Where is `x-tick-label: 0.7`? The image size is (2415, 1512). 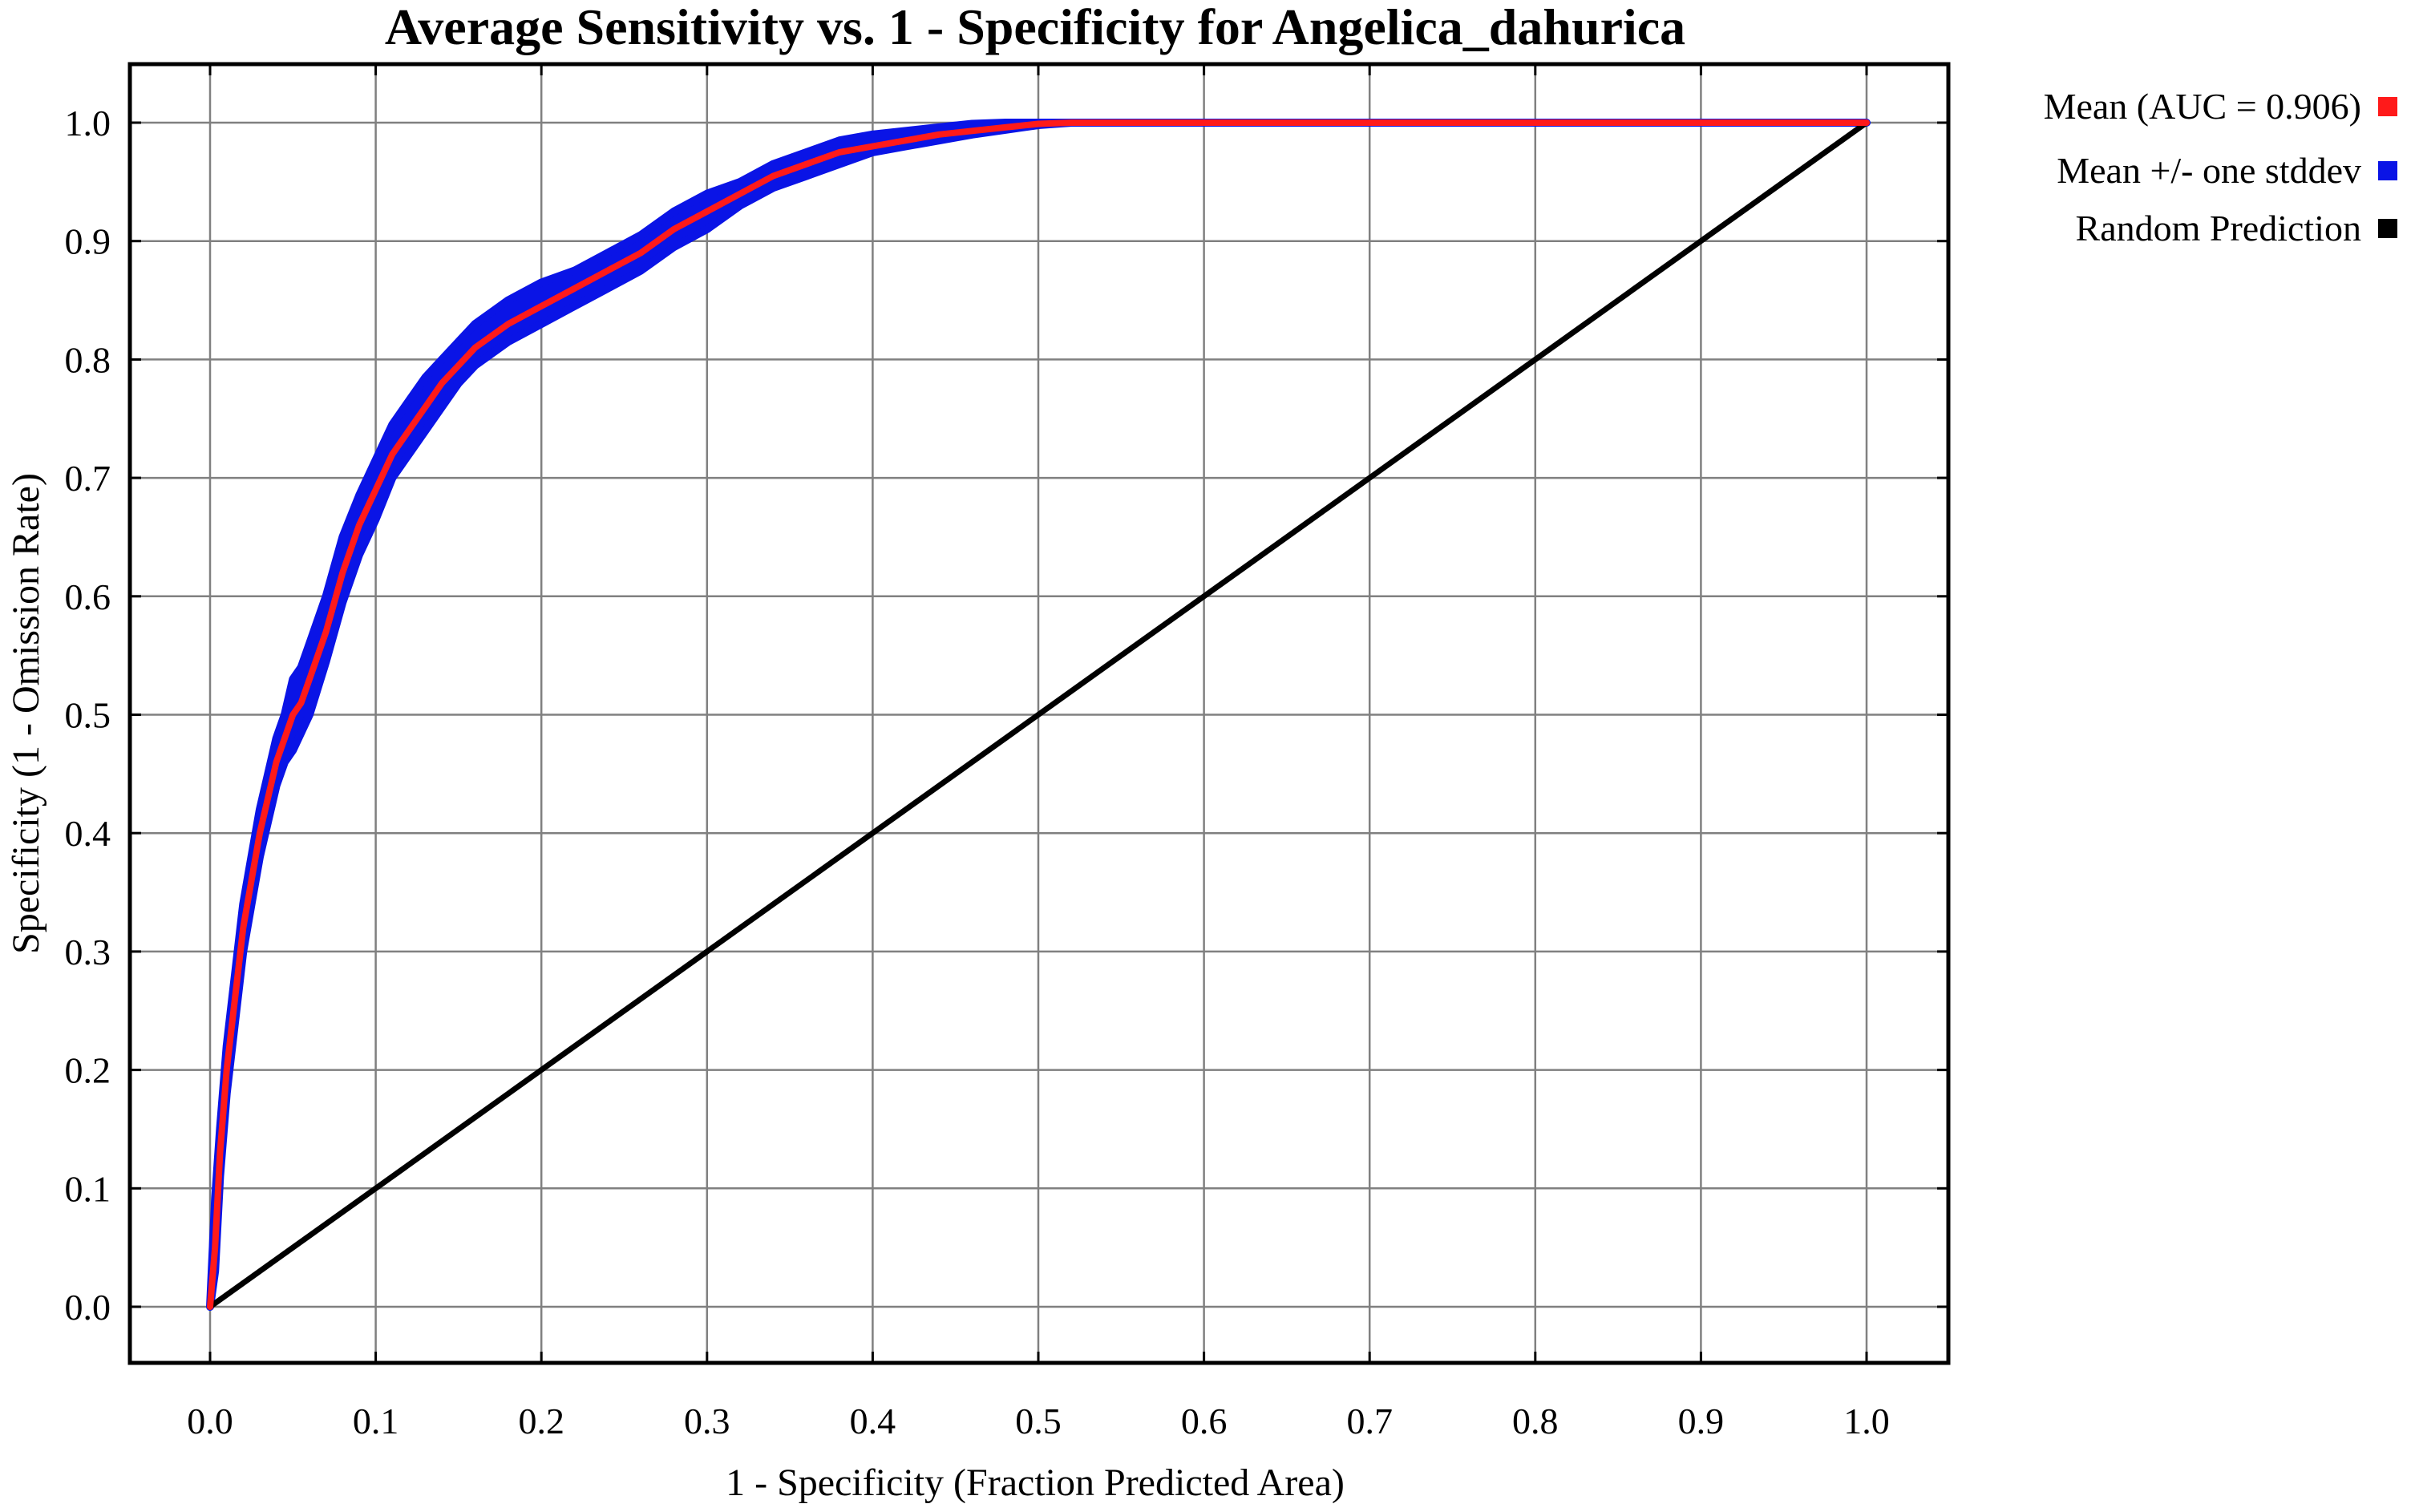 x-tick-label: 0.7 is located at coordinates (1369, 1421).